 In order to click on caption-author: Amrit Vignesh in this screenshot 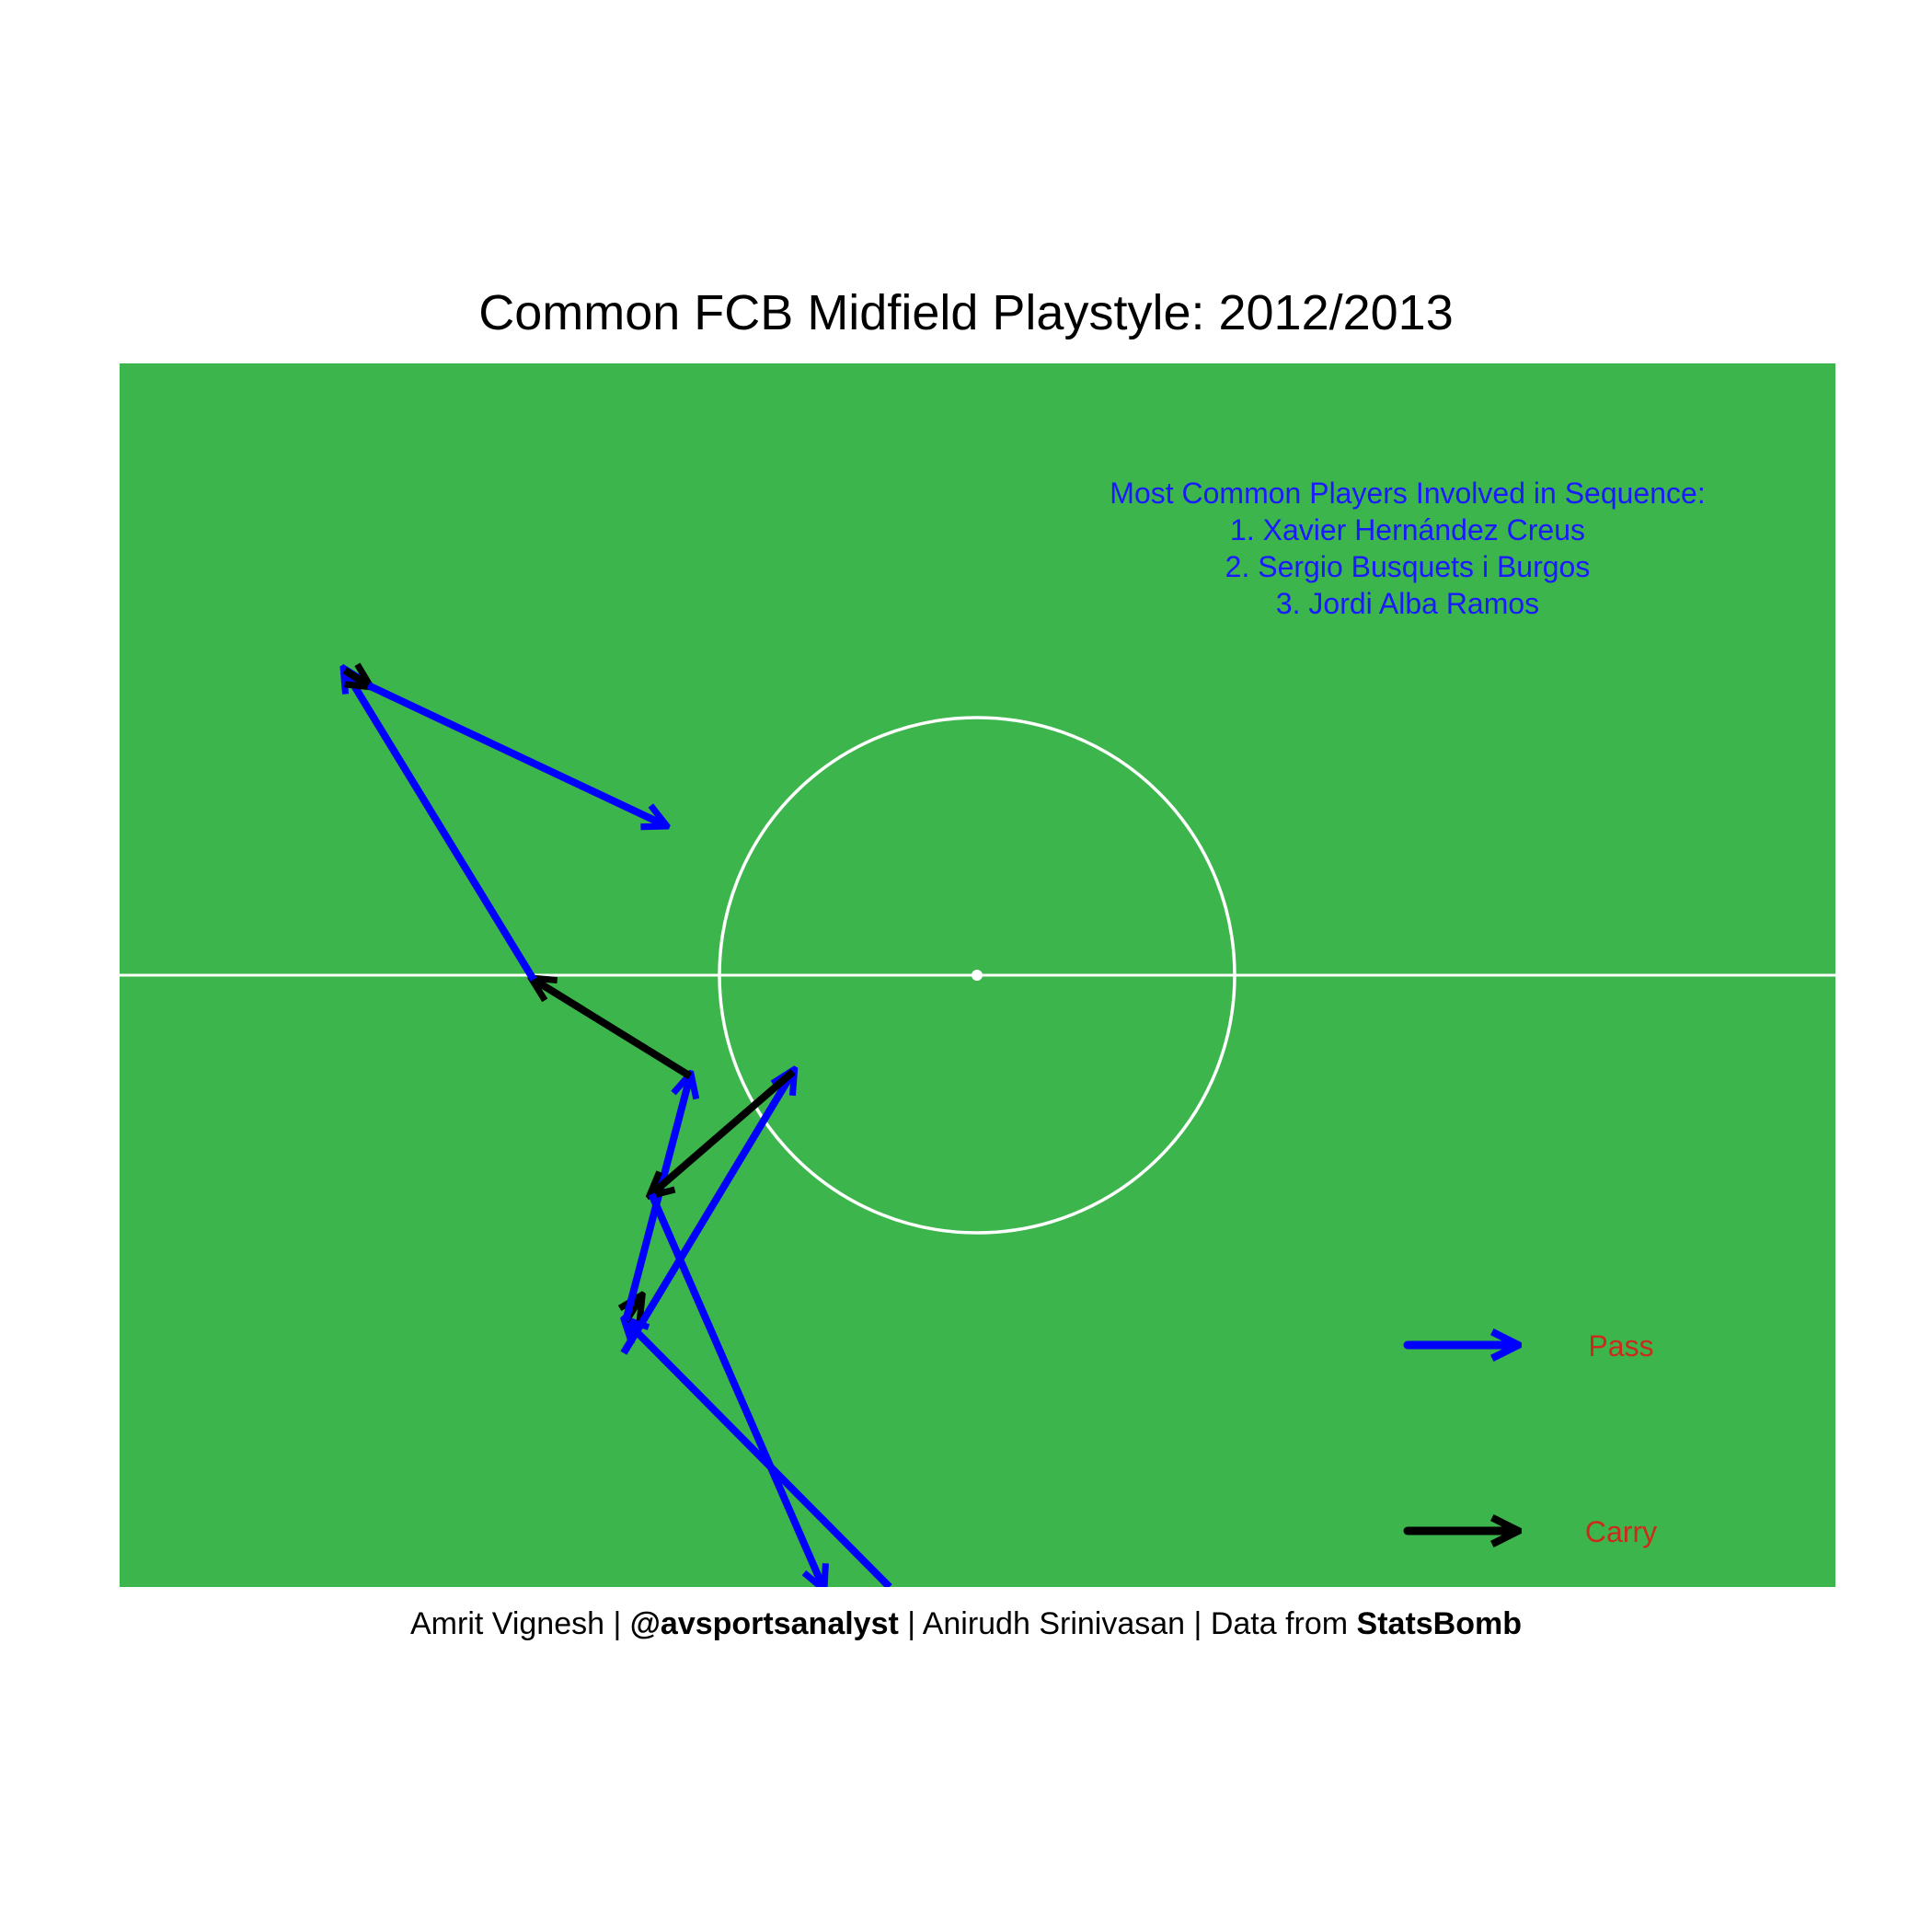, I will do `click(507, 1623)`.